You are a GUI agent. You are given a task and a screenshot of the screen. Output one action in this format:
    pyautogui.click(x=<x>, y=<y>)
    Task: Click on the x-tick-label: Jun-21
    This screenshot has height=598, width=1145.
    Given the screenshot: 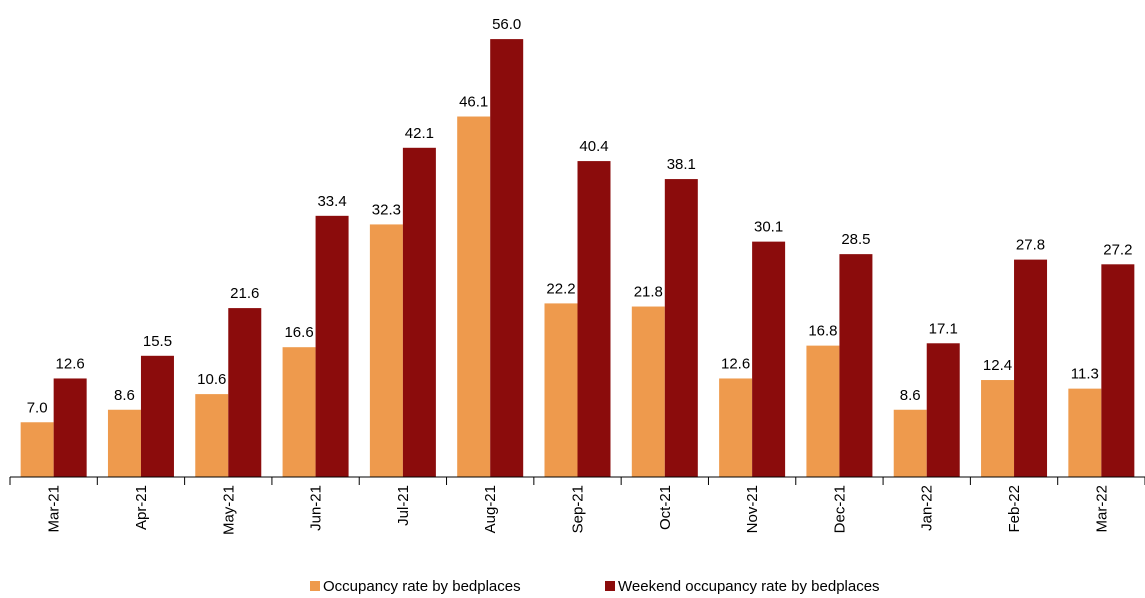 What is the action you would take?
    pyautogui.click(x=316, y=508)
    